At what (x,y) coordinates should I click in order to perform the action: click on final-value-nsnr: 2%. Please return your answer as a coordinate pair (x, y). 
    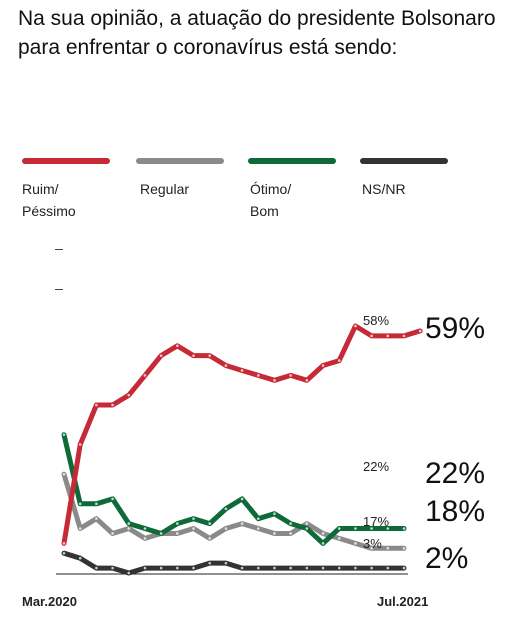
    Looking at the image, I should click on (446, 558).